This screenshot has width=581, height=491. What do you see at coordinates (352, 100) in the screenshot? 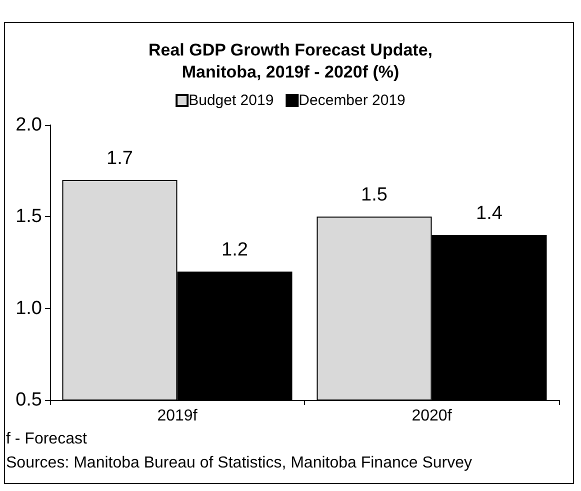
I see `legend-label: December 2019` at bounding box center [352, 100].